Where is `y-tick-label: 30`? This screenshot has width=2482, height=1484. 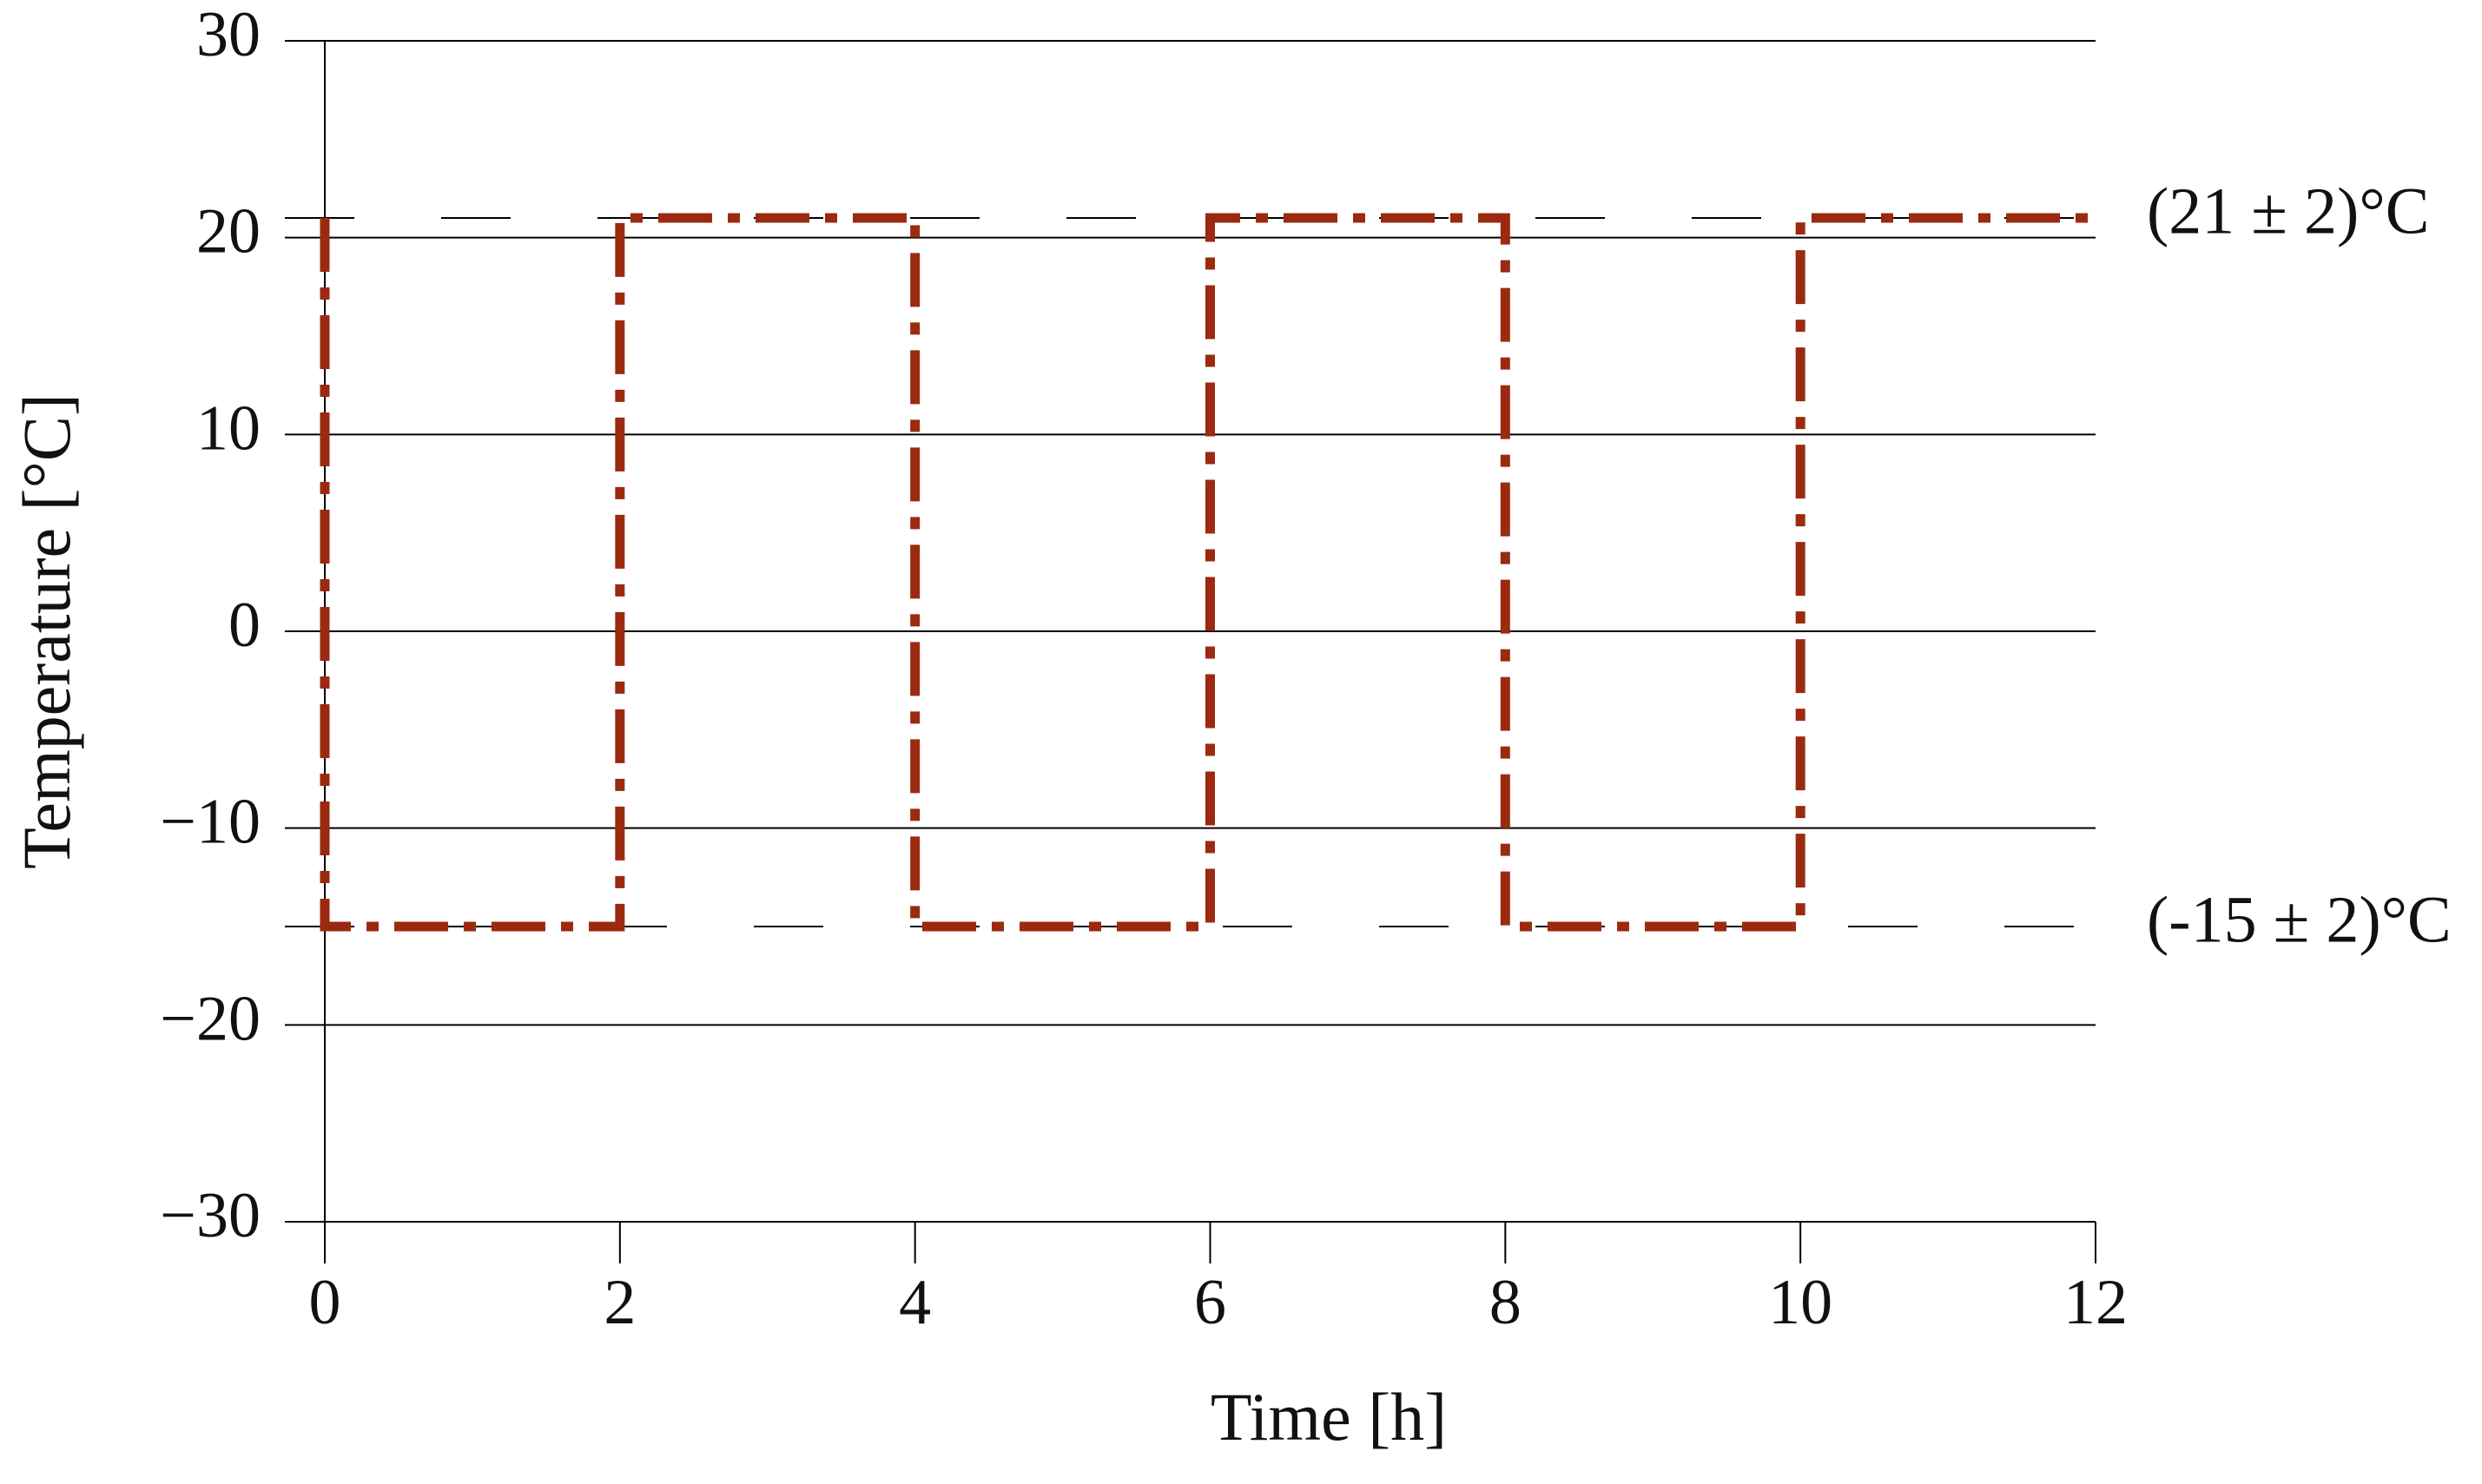 y-tick-label: 30 is located at coordinates (228, 35).